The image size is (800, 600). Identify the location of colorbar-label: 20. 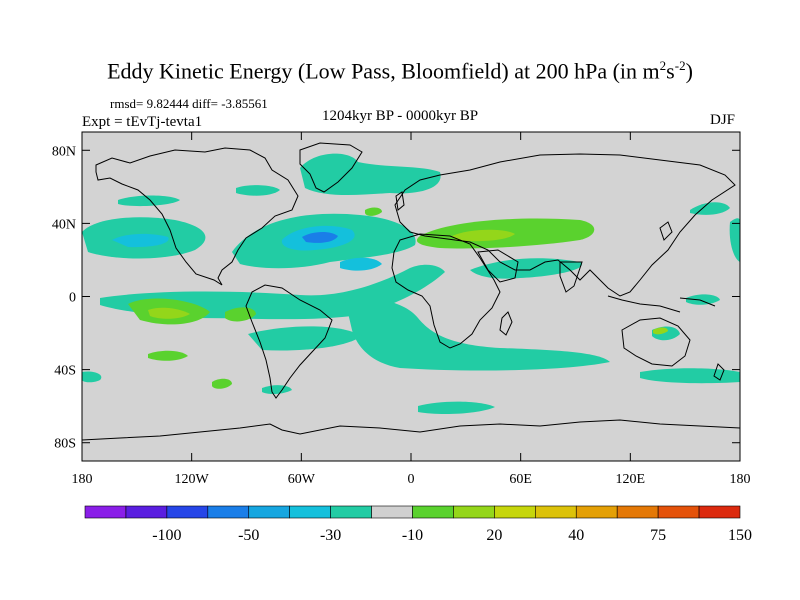
(494, 535).